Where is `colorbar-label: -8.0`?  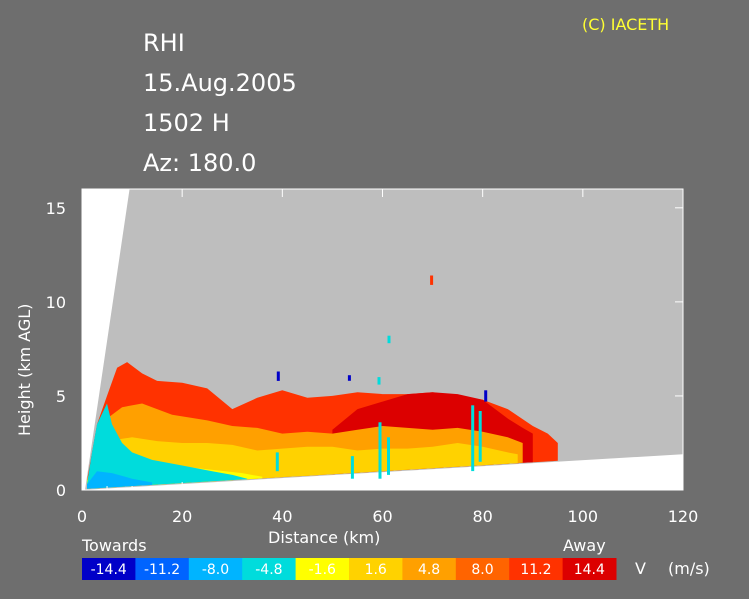
colorbar-label: -8.0 is located at coordinates (215, 570).